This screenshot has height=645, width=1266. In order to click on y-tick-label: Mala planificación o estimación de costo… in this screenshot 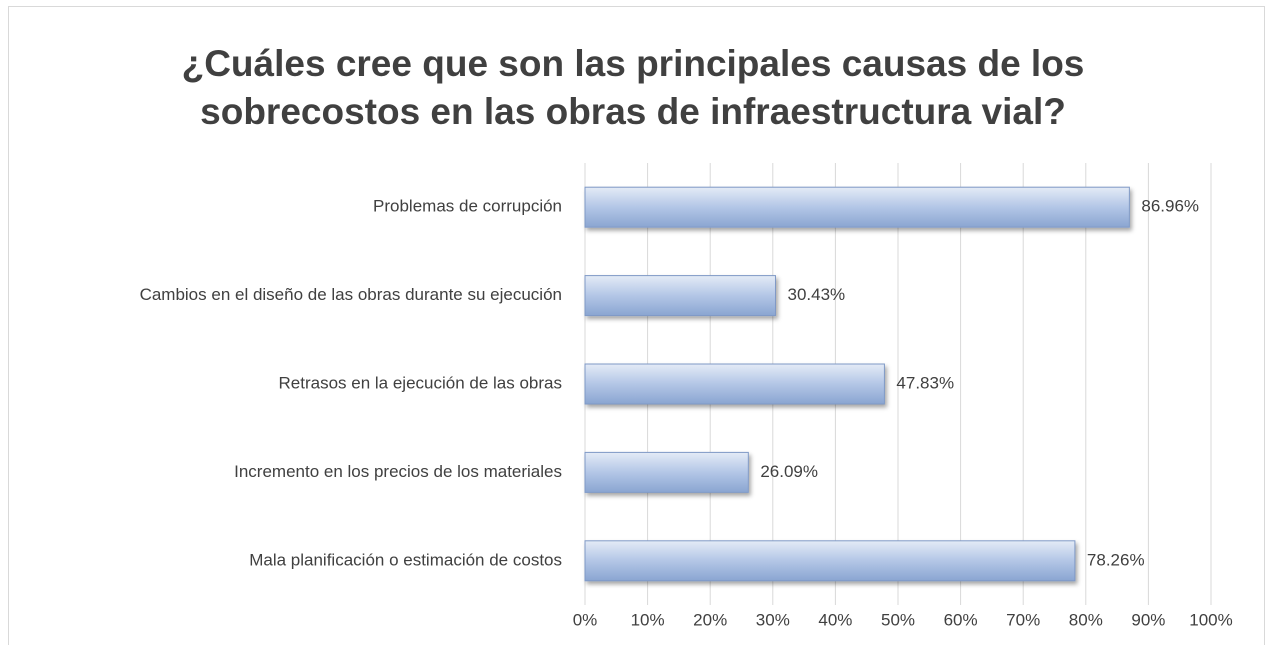, I will do `click(405, 559)`.